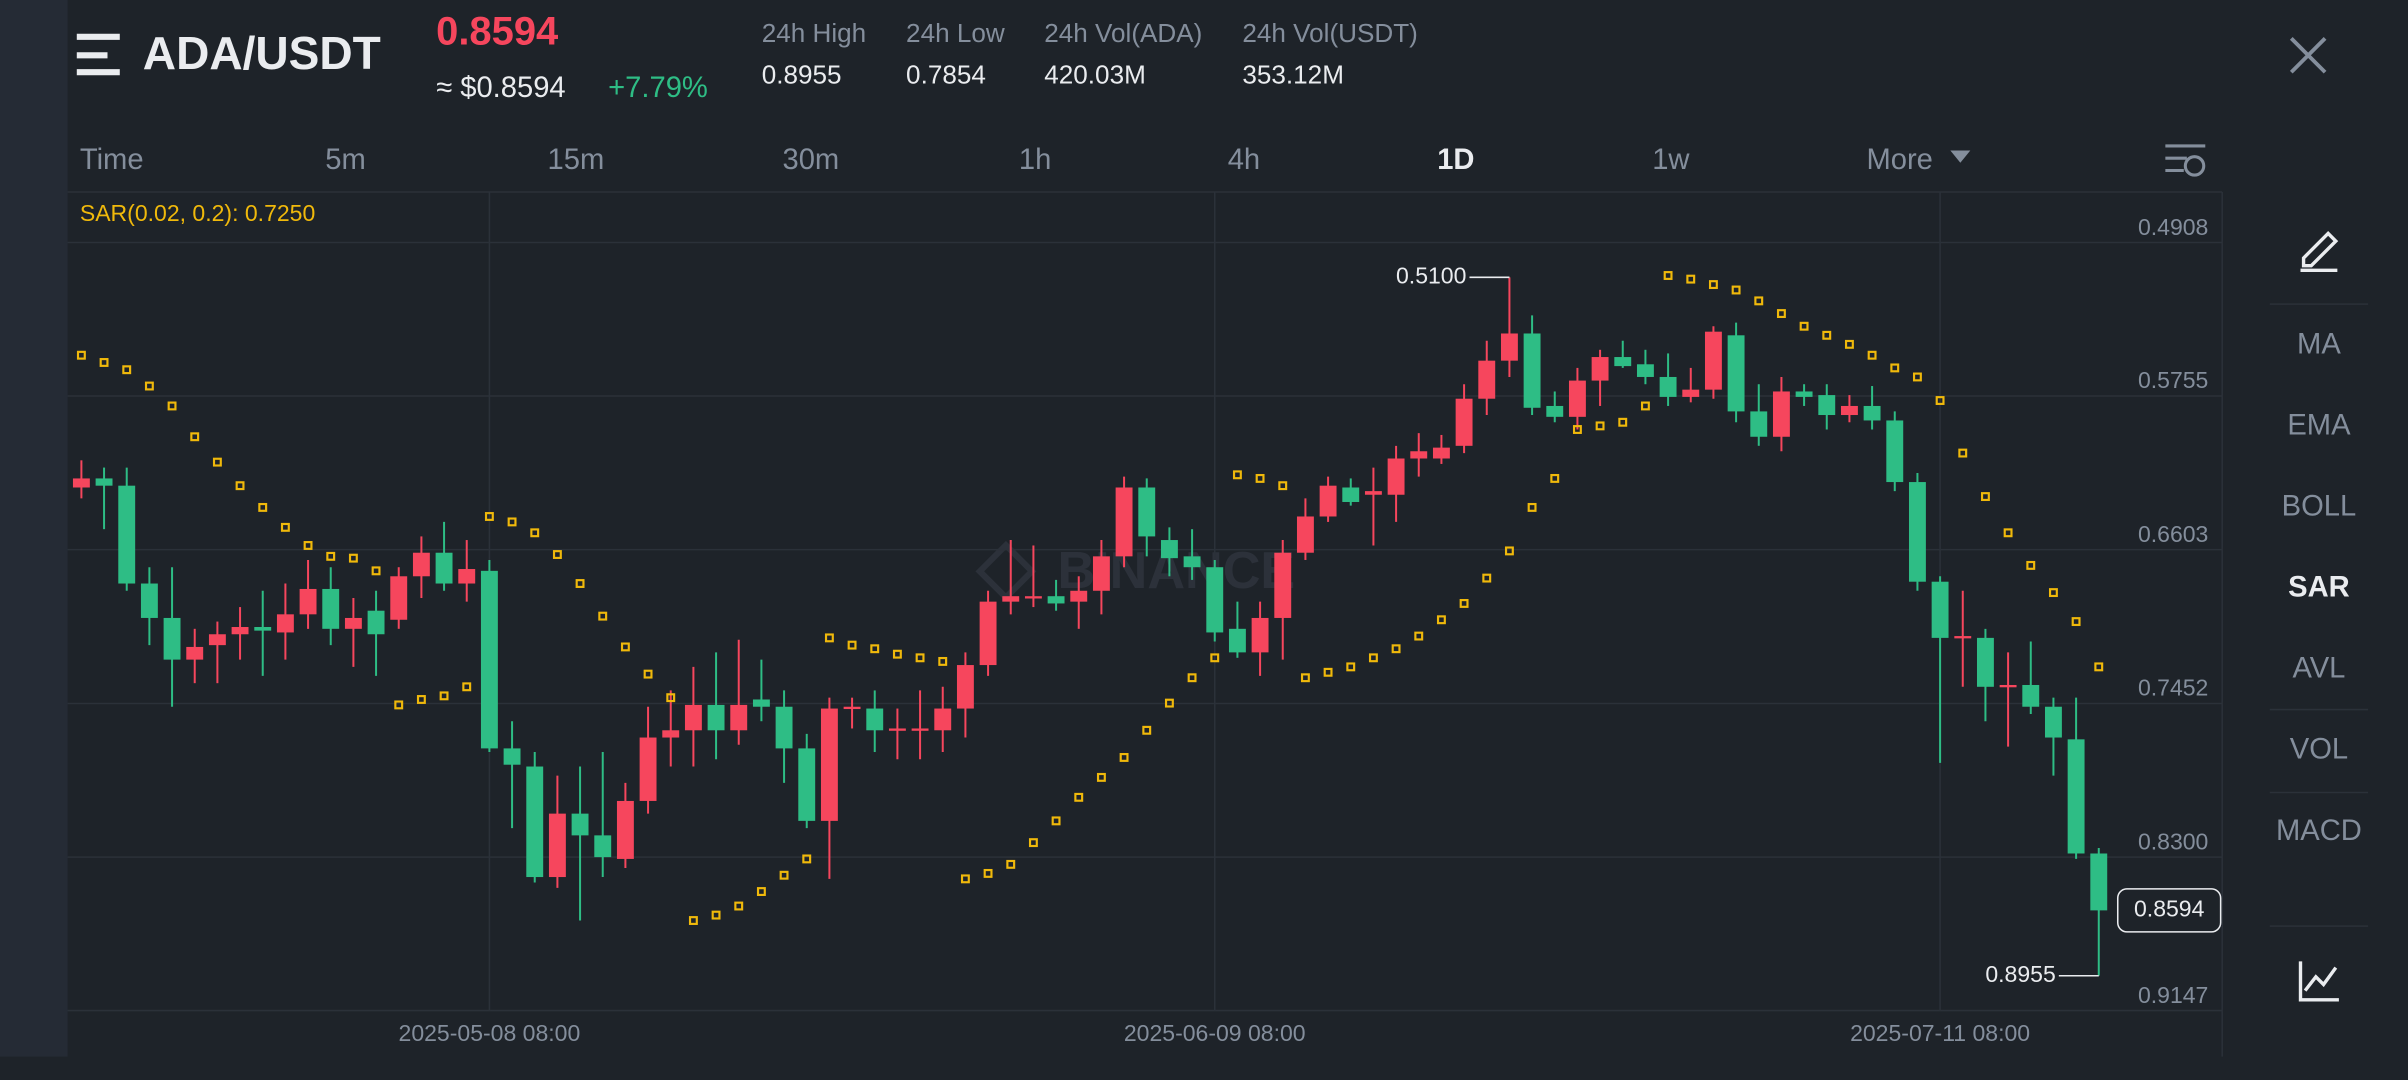 Image resolution: width=2408 pixels, height=1080 pixels. What do you see at coordinates (1215, 1033) in the screenshot?
I see `x-tick-label: 2025-06-09 08:00` at bounding box center [1215, 1033].